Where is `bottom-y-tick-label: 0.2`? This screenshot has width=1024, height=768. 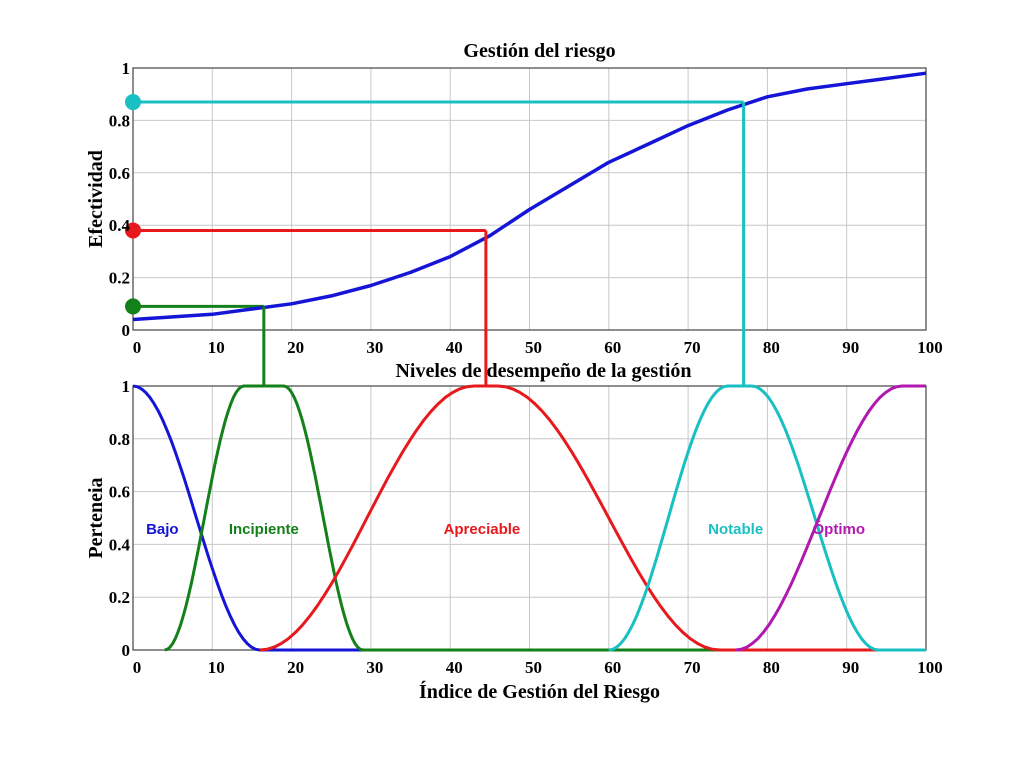 bottom-y-tick-label: 0.2 is located at coordinates (119, 597).